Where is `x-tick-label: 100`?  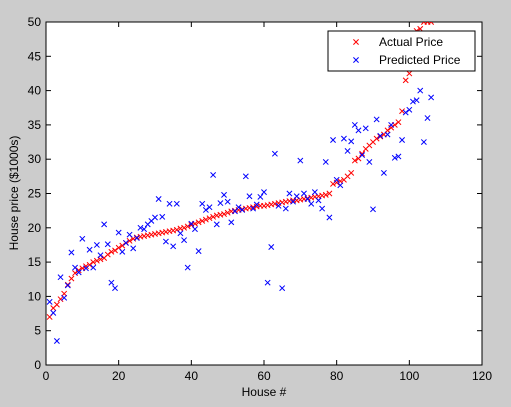 x-tick-label: 100 is located at coordinates (409, 376).